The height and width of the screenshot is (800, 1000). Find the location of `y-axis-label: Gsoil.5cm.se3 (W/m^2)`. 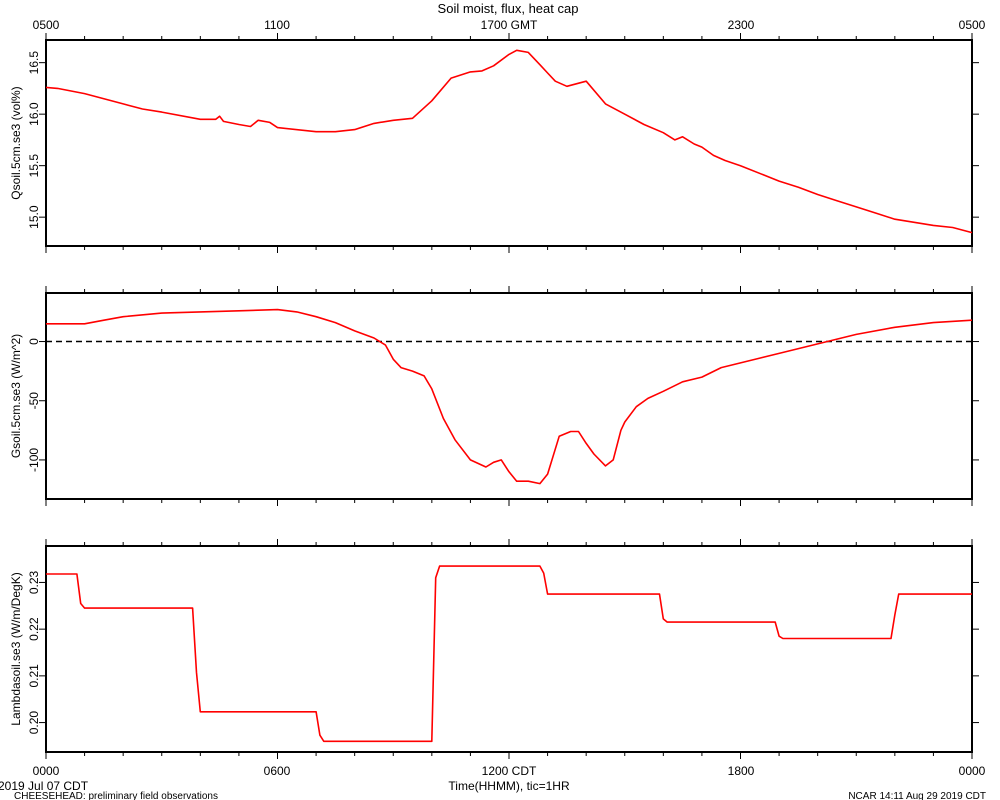

y-axis-label: Gsoil.5cm.se3 (W/m^2) is located at coordinates (16, 396).